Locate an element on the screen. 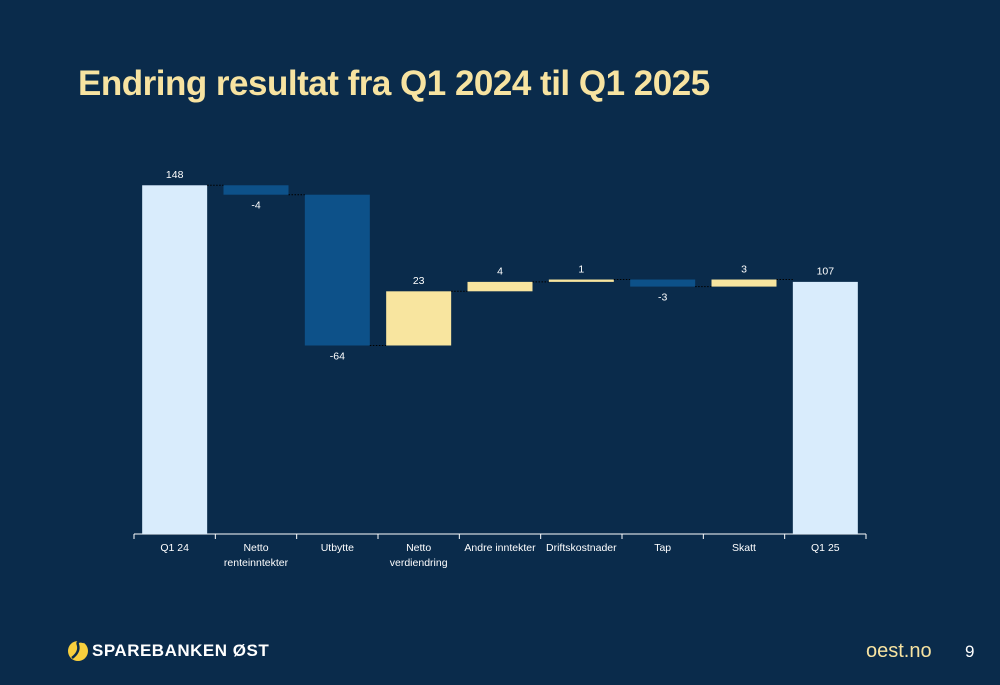 Image resolution: width=1000 pixels, height=685 pixels. x-tick-label: Utbytte is located at coordinates (337, 548).